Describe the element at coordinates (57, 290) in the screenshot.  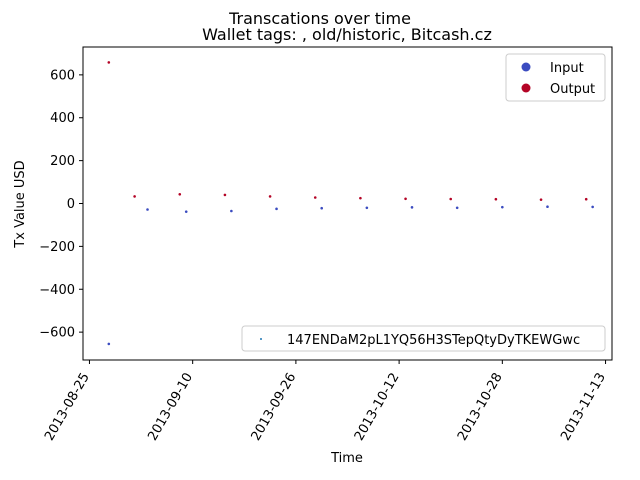
I see `y-tick-label: −400` at that location.